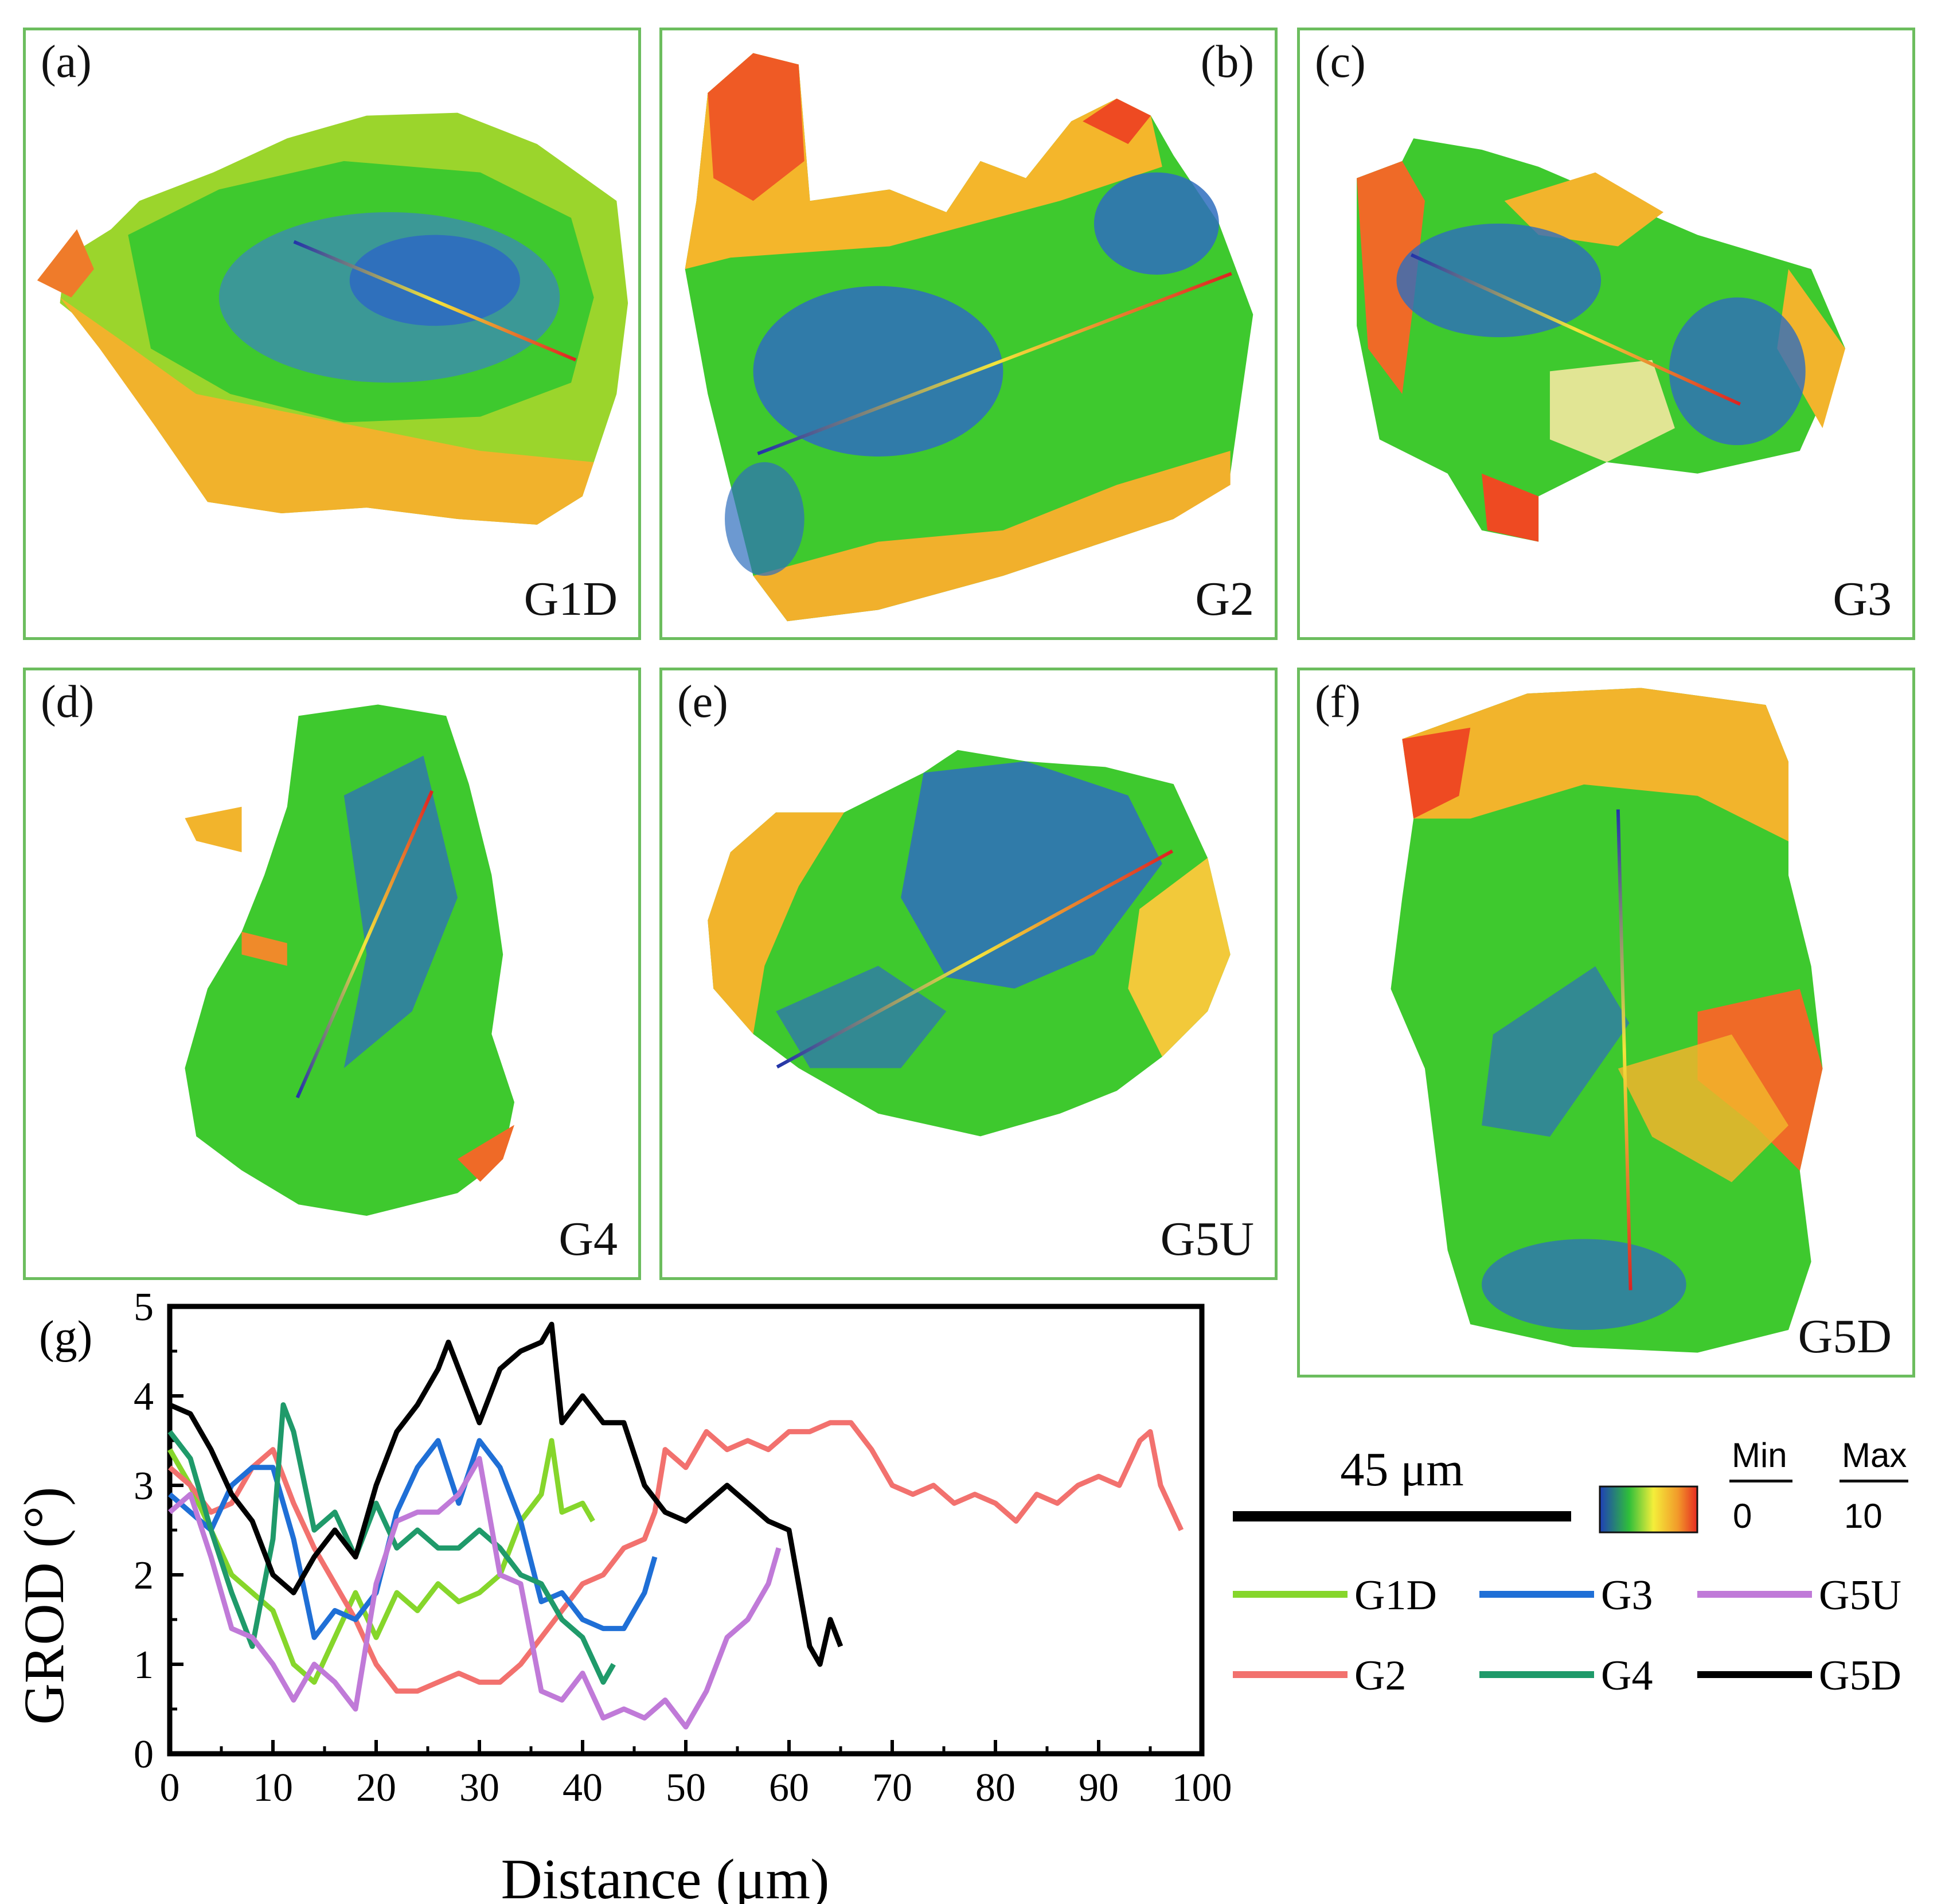 This screenshot has height=1904, width=1945. Describe the element at coordinates (68, 702) in the screenshot. I see `panel-label-d: (d)` at that location.